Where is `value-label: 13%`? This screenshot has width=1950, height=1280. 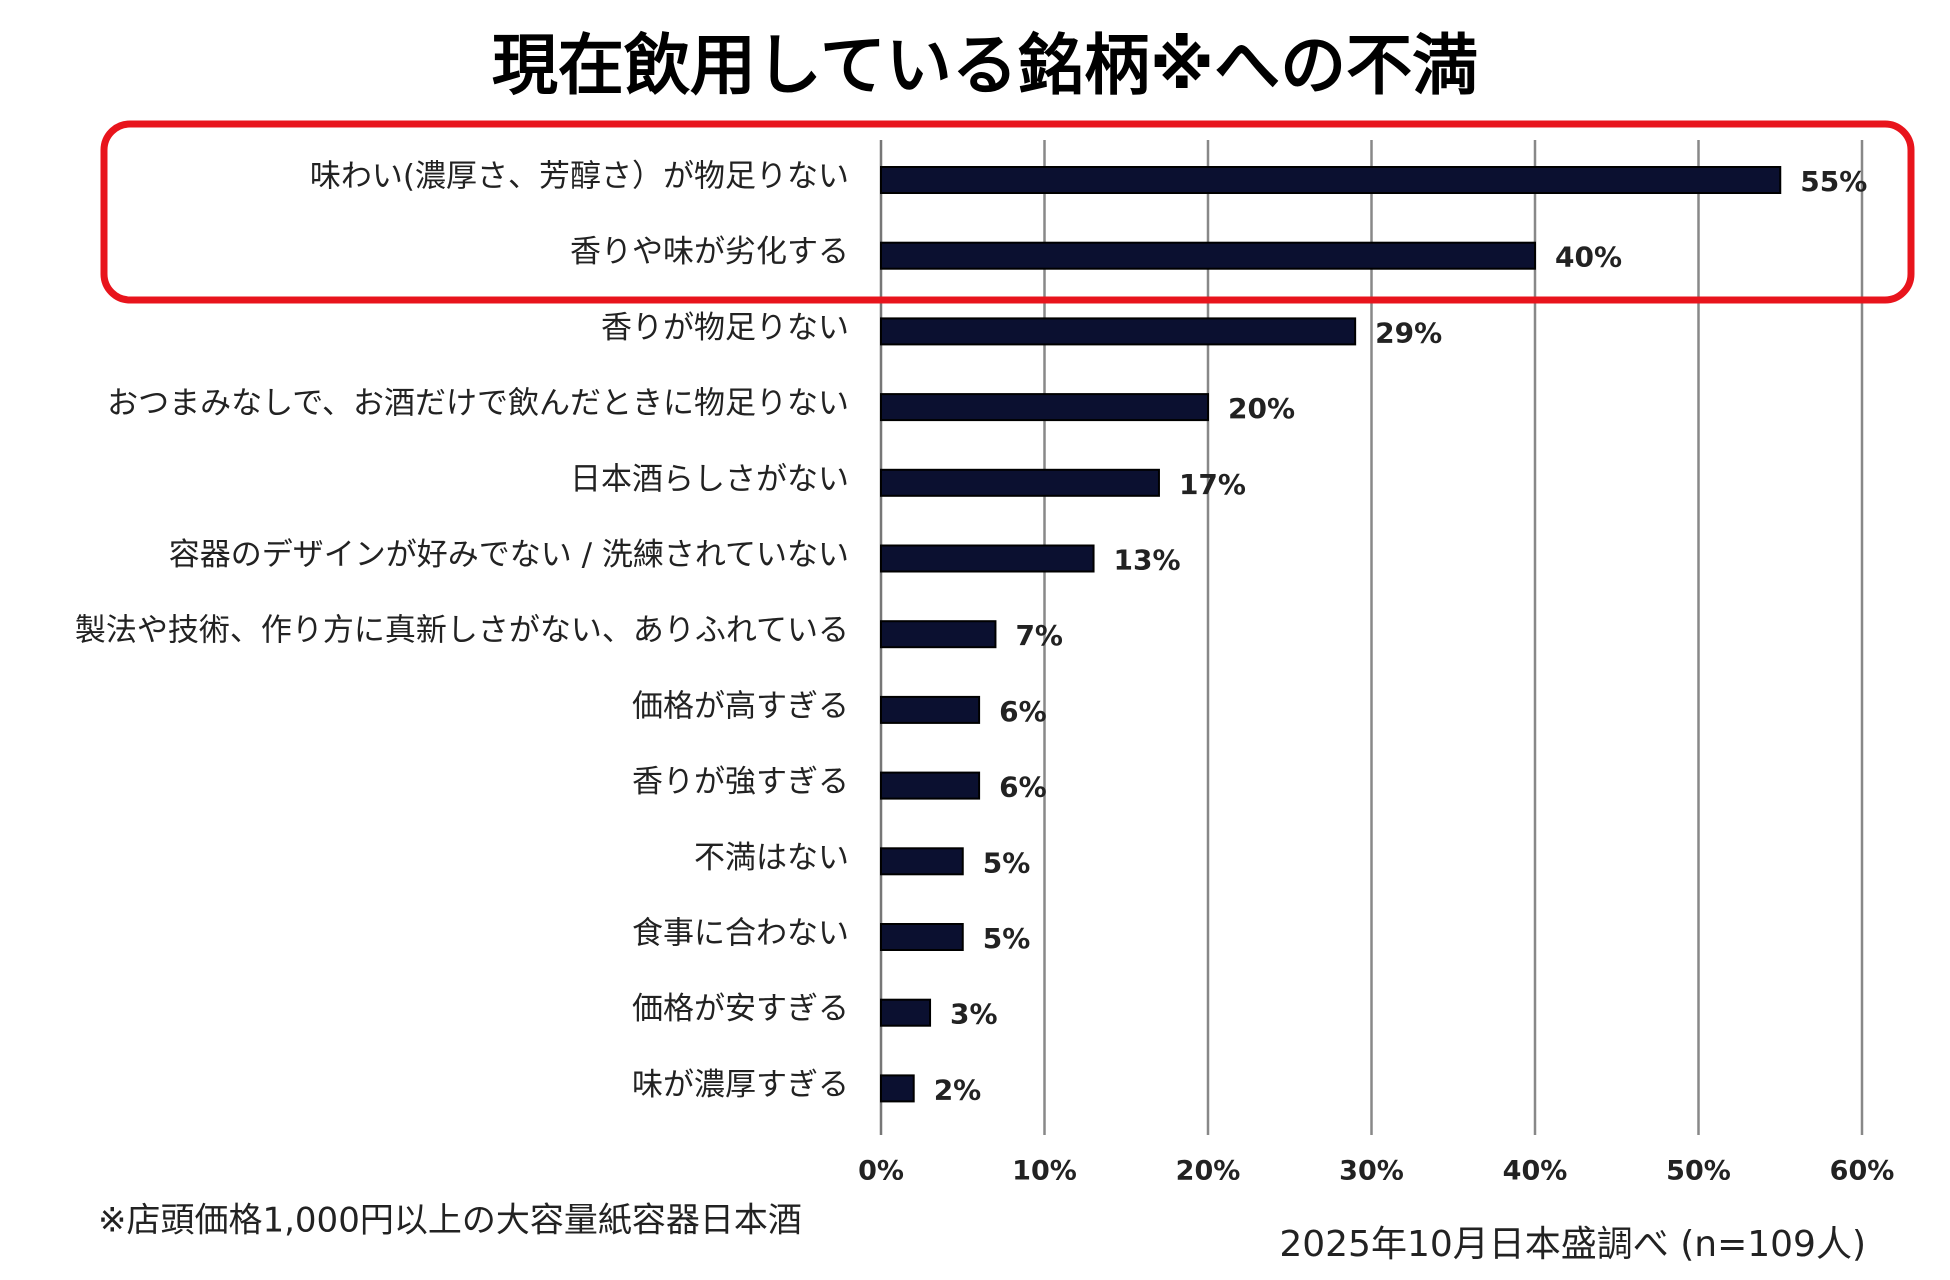 value-label: 13% is located at coordinates (1147, 560).